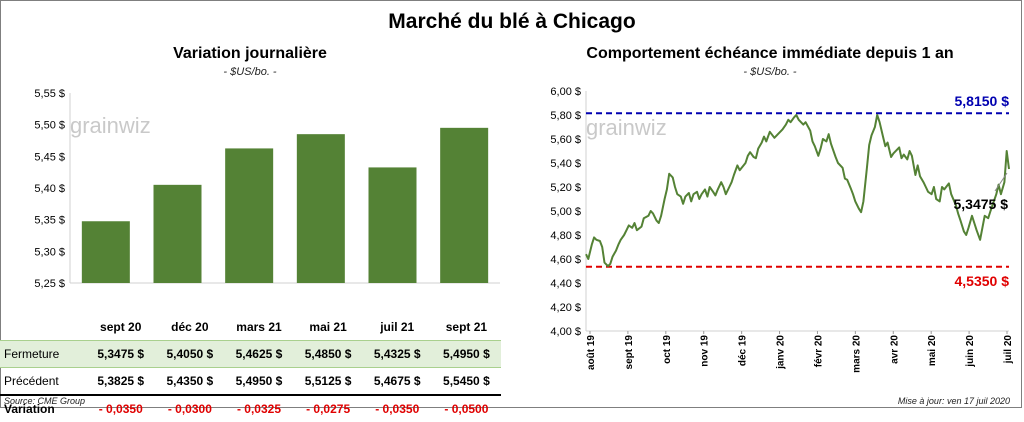  Describe the element at coordinates (1008, 350) in the screenshot. I see `x-tick-label: juil 20` at that location.